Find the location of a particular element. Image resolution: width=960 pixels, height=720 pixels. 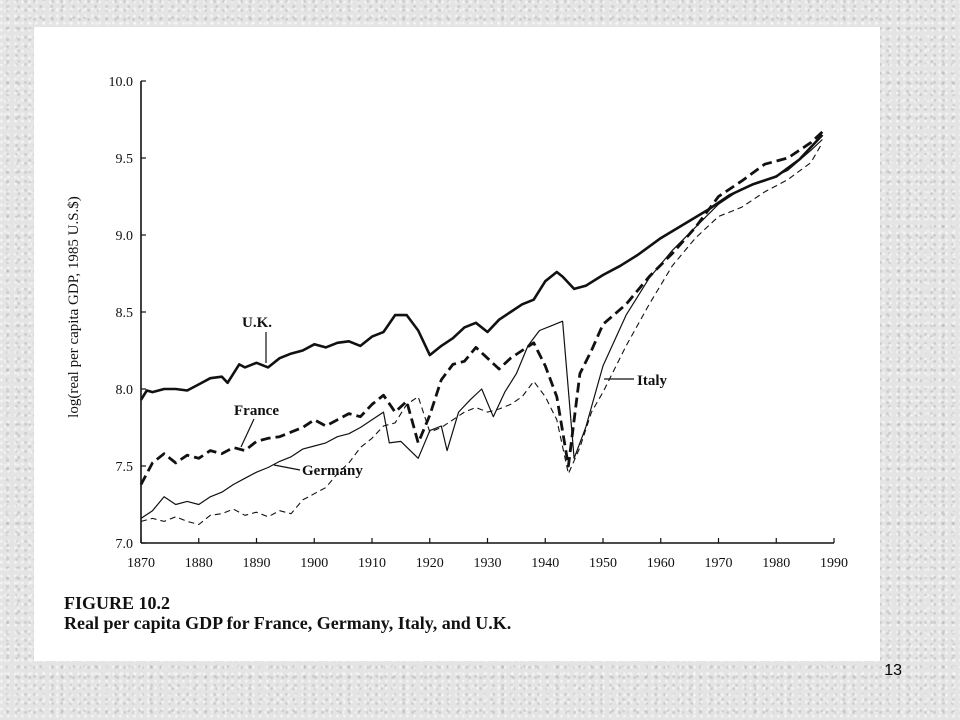

y-tick-label: 7.0 is located at coordinates (125, 544).